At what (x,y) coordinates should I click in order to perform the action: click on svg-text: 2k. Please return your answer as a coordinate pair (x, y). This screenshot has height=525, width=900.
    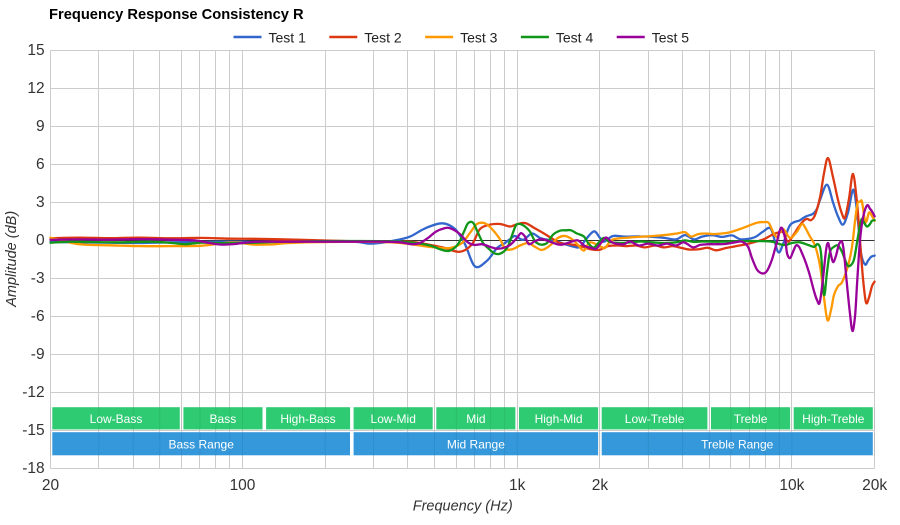
    Looking at the image, I should click on (600, 485).